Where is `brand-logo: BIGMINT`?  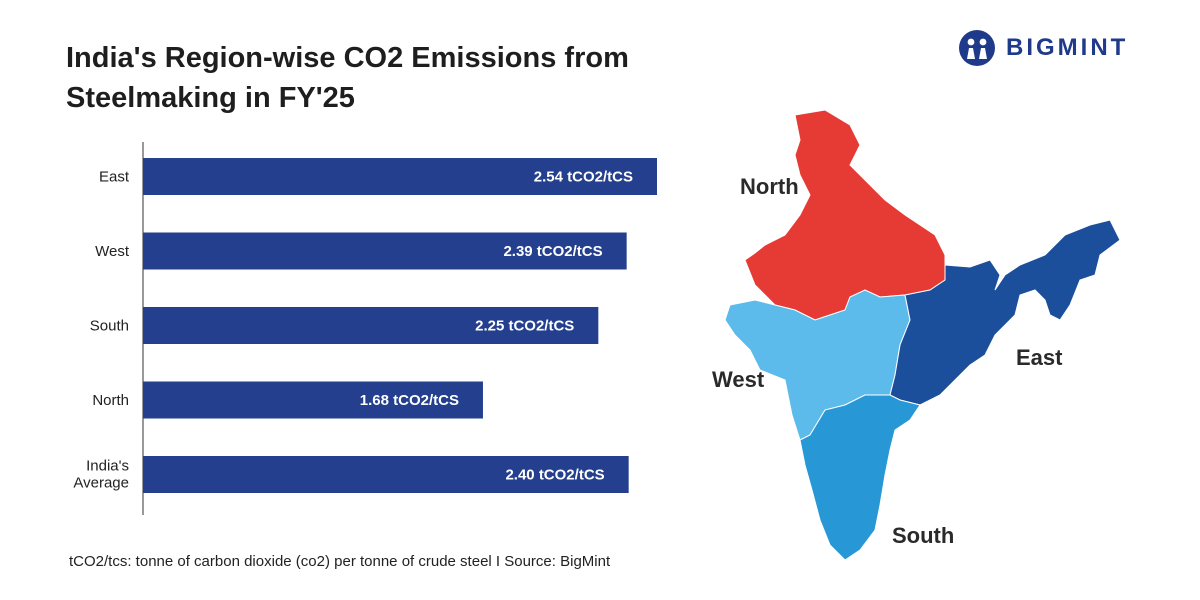 brand-logo: BIGMINT is located at coordinates (1043, 48).